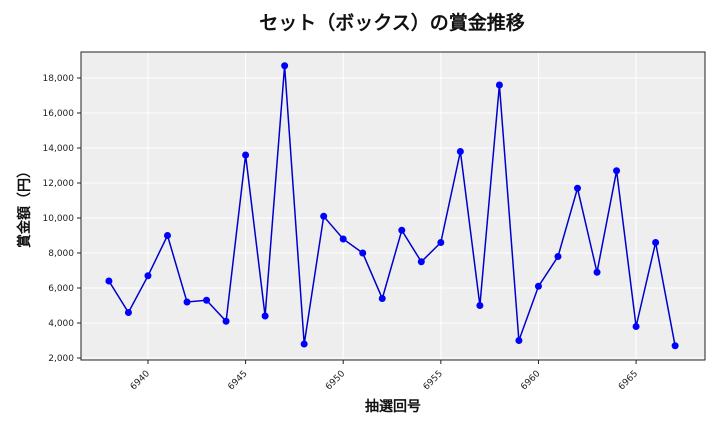  I want to click on y-tick-label: 16,000, so click(59, 114).